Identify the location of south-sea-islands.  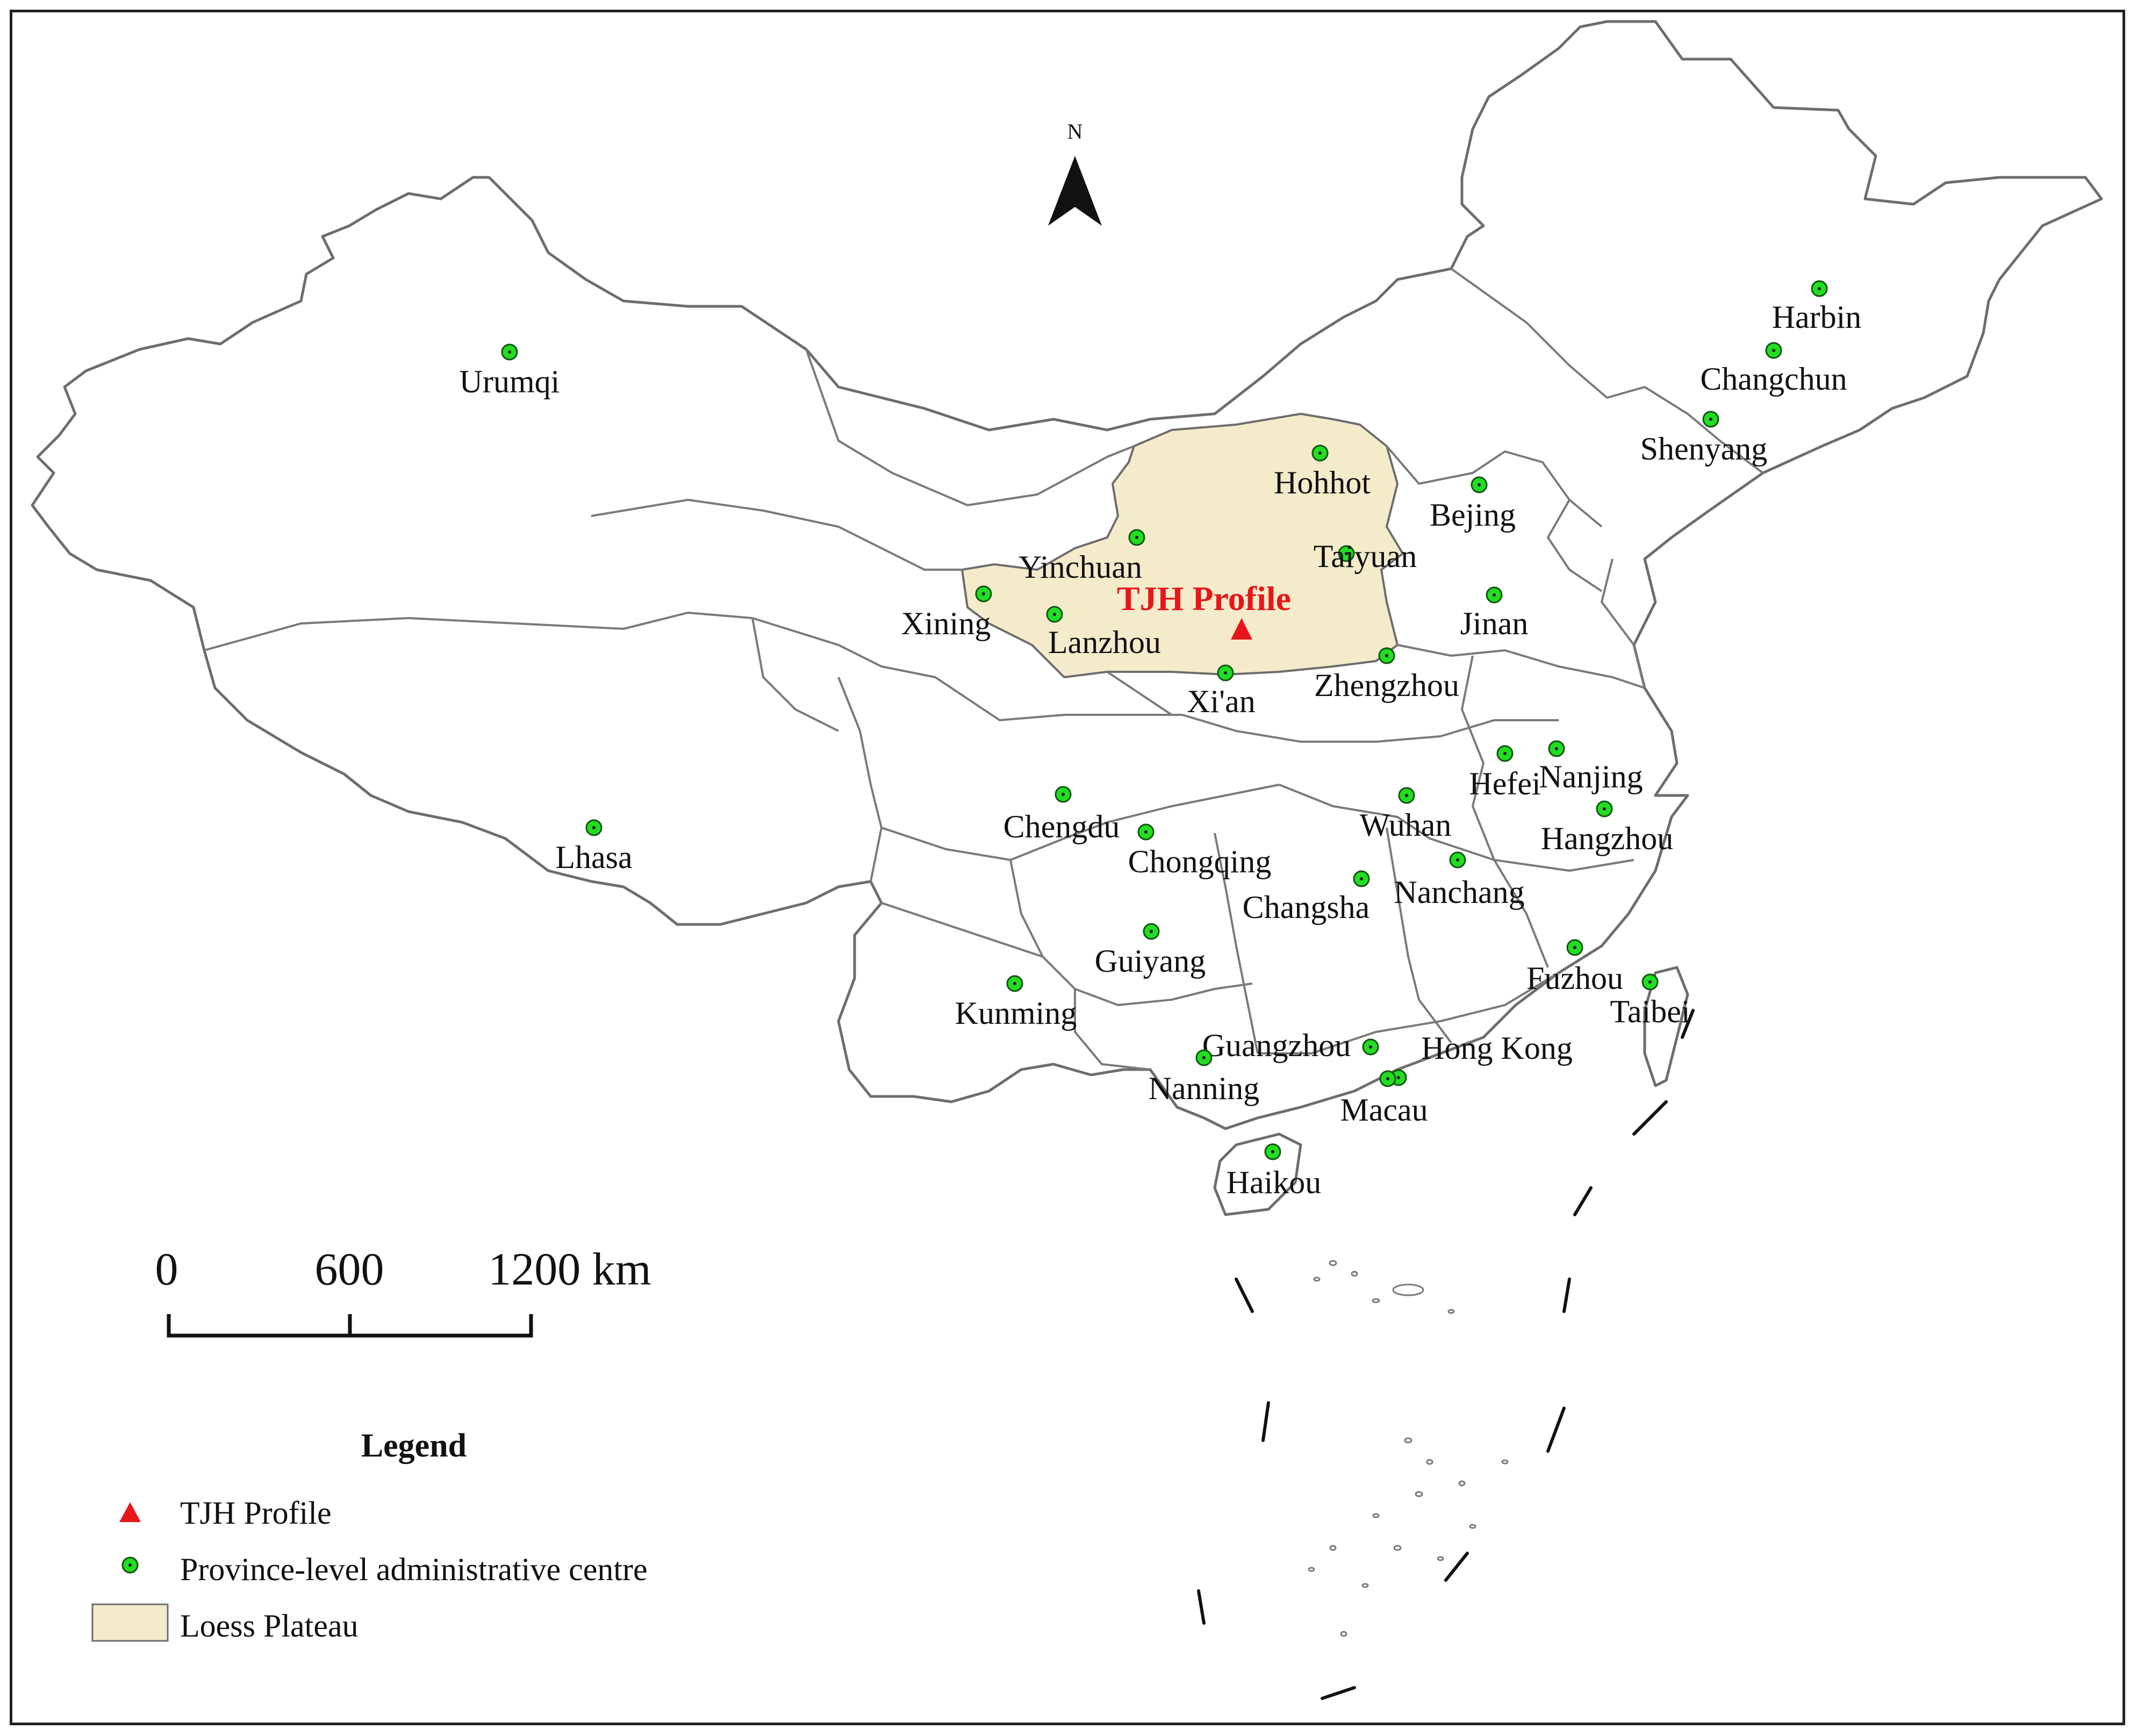
(1408, 1448).